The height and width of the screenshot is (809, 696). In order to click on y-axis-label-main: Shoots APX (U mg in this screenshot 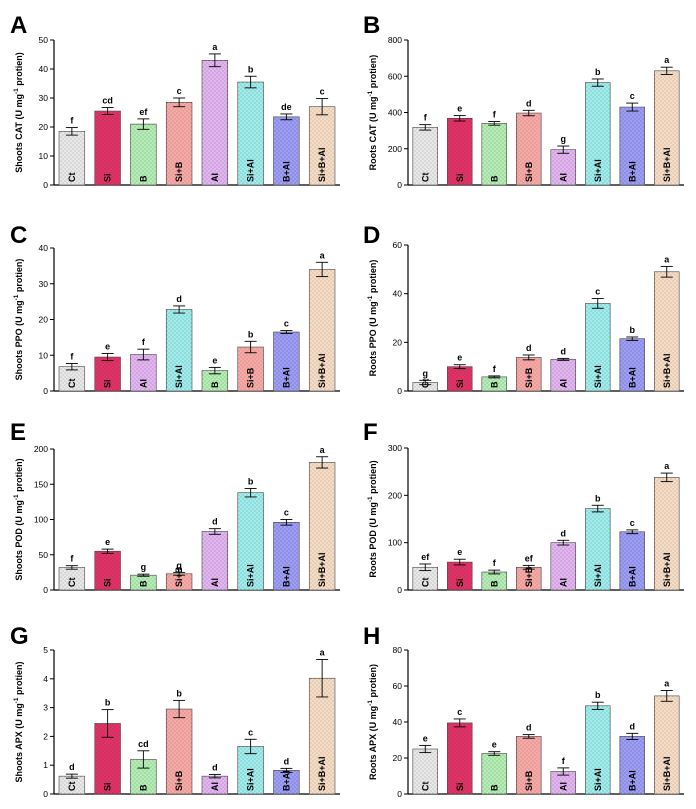, I will do `click(19, 742)`.